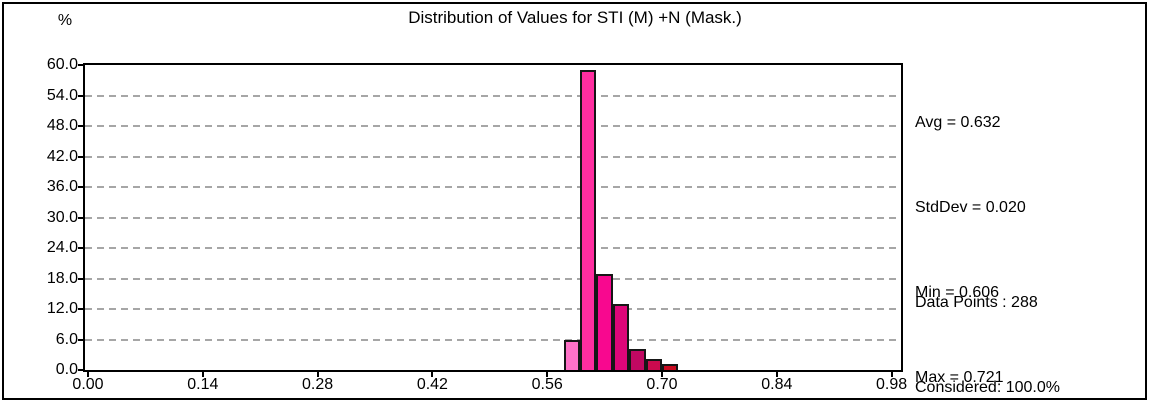 The image size is (1150, 403). Describe the element at coordinates (432, 384) in the screenshot. I see `x-tick-label: 0.42` at that location.